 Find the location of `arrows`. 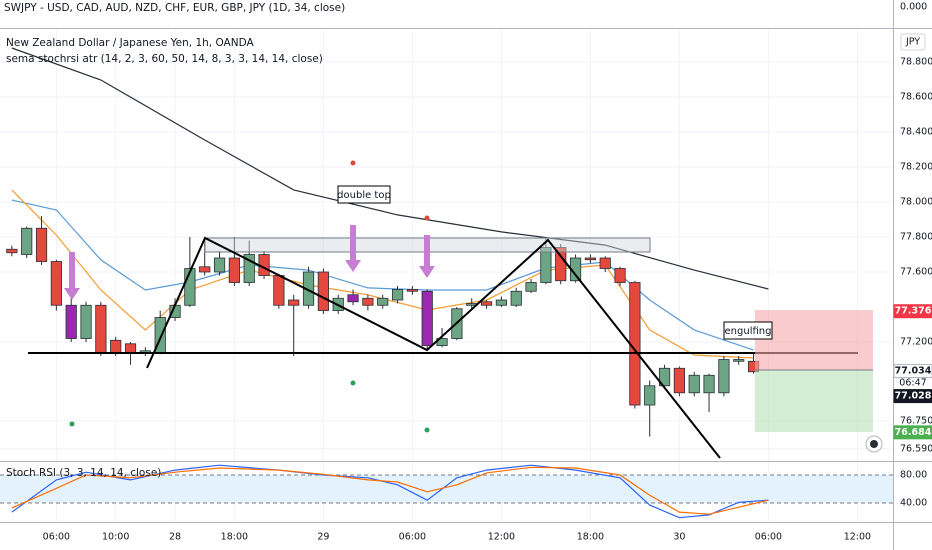

arrows is located at coordinates (249, 262).